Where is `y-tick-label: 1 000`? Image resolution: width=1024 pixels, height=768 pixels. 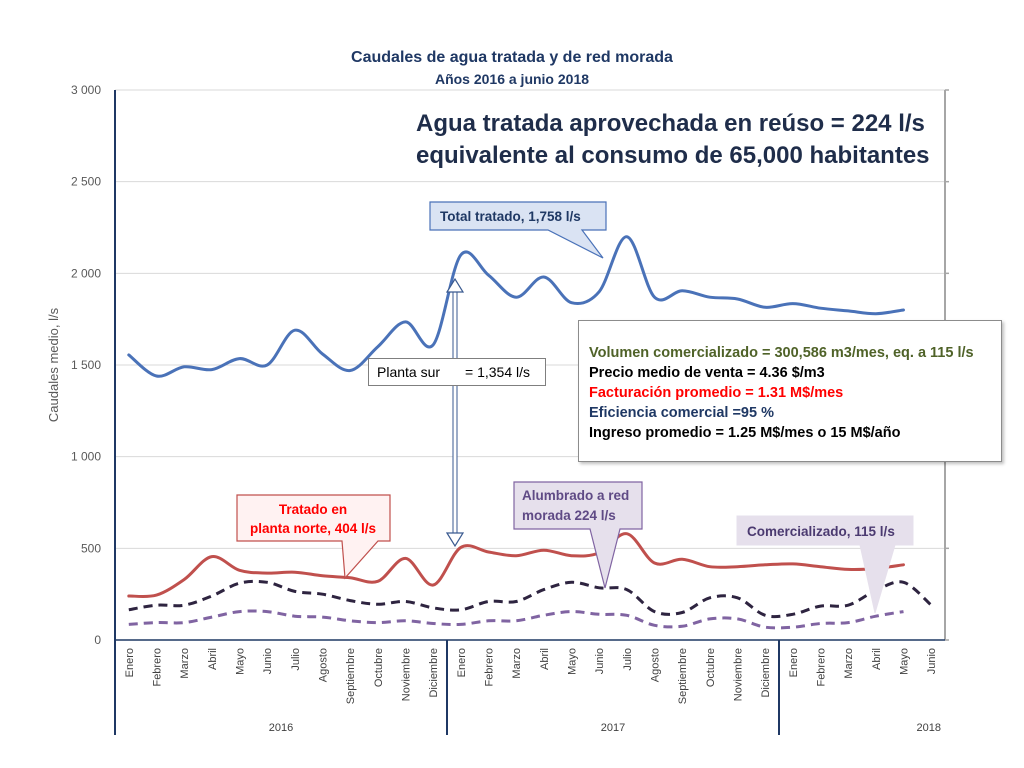
y-tick-label: 1 000 is located at coordinates (86, 457).